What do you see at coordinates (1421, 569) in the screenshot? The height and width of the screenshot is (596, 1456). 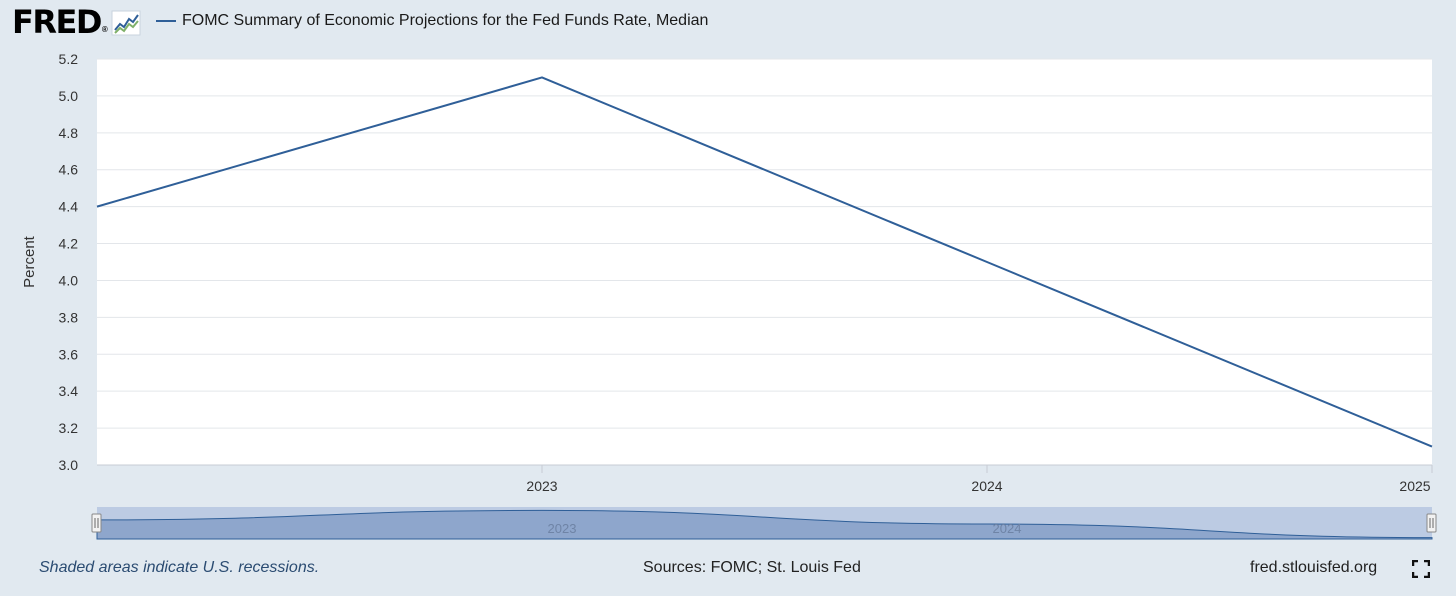 I see `fullscreen-icon` at bounding box center [1421, 569].